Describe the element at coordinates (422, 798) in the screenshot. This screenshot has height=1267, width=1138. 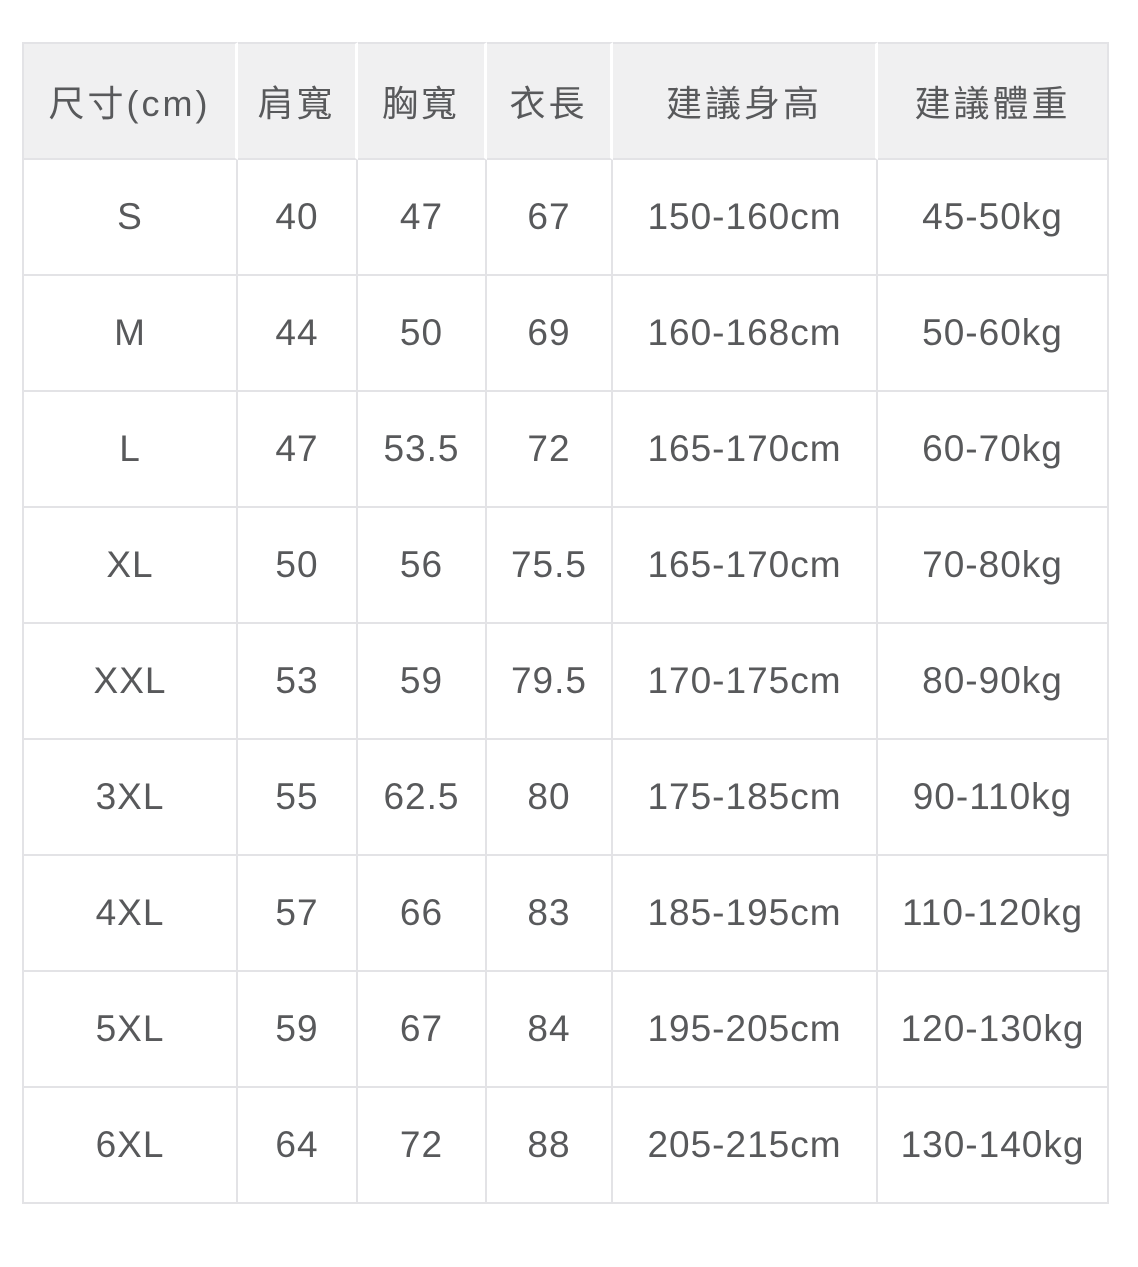
I see `chest-cell: 62.5` at that location.